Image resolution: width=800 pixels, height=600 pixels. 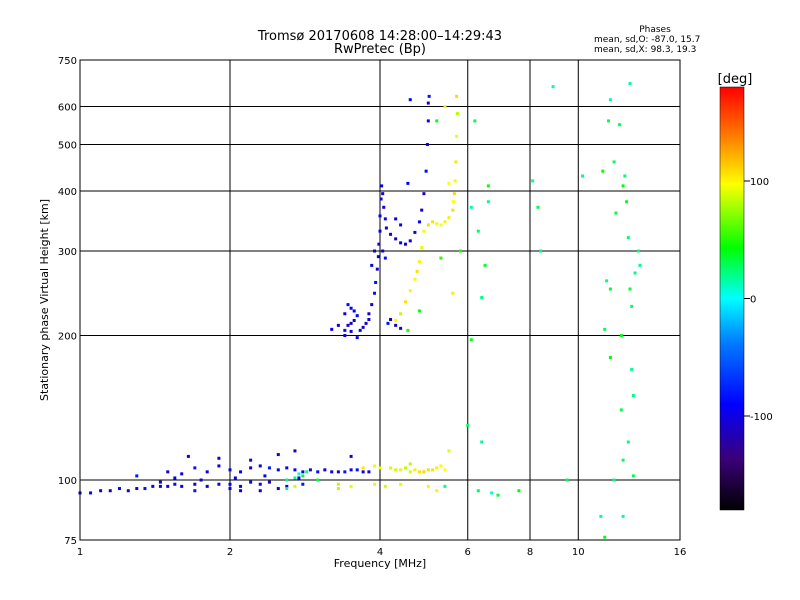 What do you see at coordinates (758, 300) in the screenshot?
I see `colorbar-ticks: 100 0 -100` at bounding box center [758, 300].